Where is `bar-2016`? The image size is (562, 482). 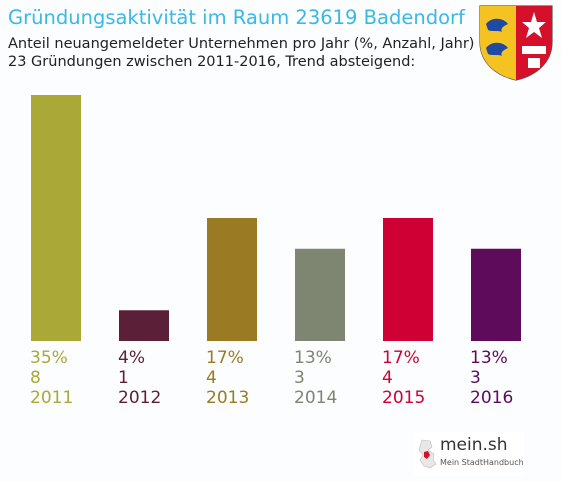 bar-2016 is located at coordinates (496, 294).